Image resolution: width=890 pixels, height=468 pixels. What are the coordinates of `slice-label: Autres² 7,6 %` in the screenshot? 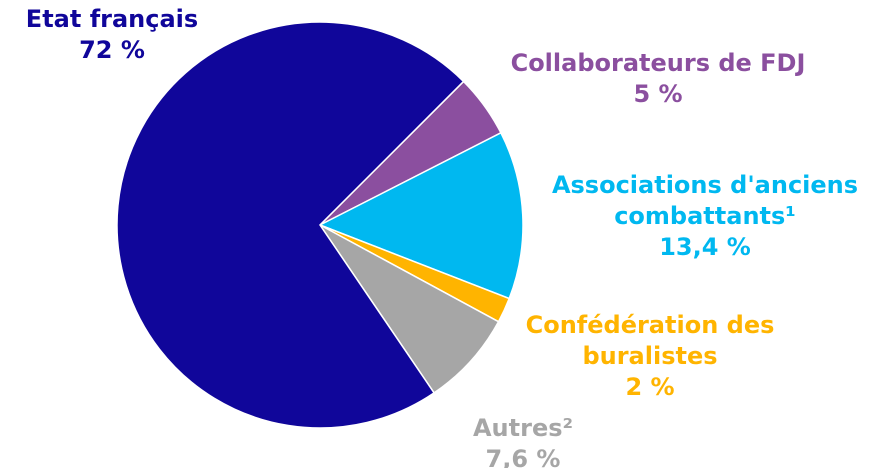 It's located at (523, 440).